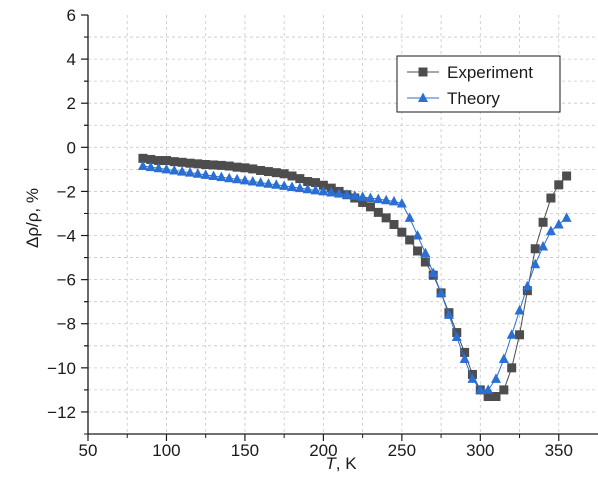 The height and width of the screenshot is (484, 598). What do you see at coordinates (402, 450) in the screenshot?
I see `x-tick-label: 250` at bounding box center [402, 450].